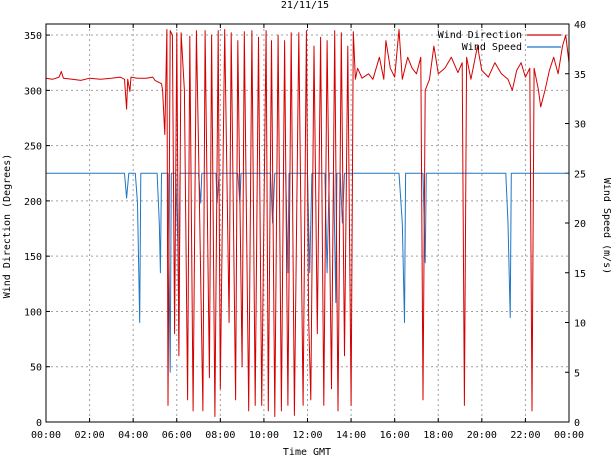 Image resolution: width=611 pixels, height=459 pixels. I want to click on y-left-tick-label: 50, so click(36, 368).